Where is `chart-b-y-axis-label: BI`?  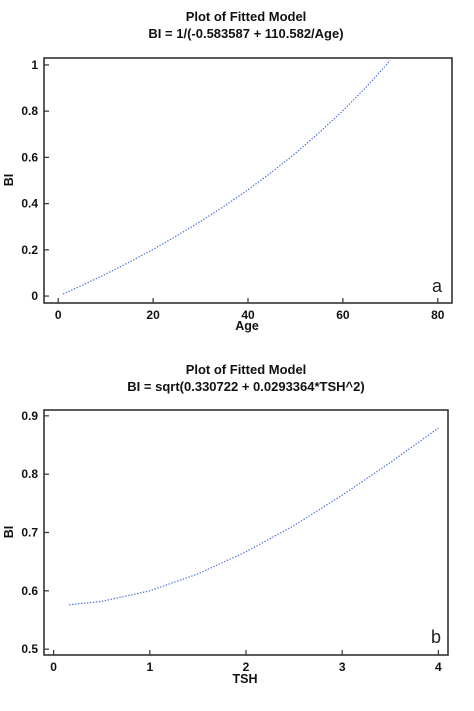 chart-b-y-axis-label: BI is located at coordinates (9, 532).